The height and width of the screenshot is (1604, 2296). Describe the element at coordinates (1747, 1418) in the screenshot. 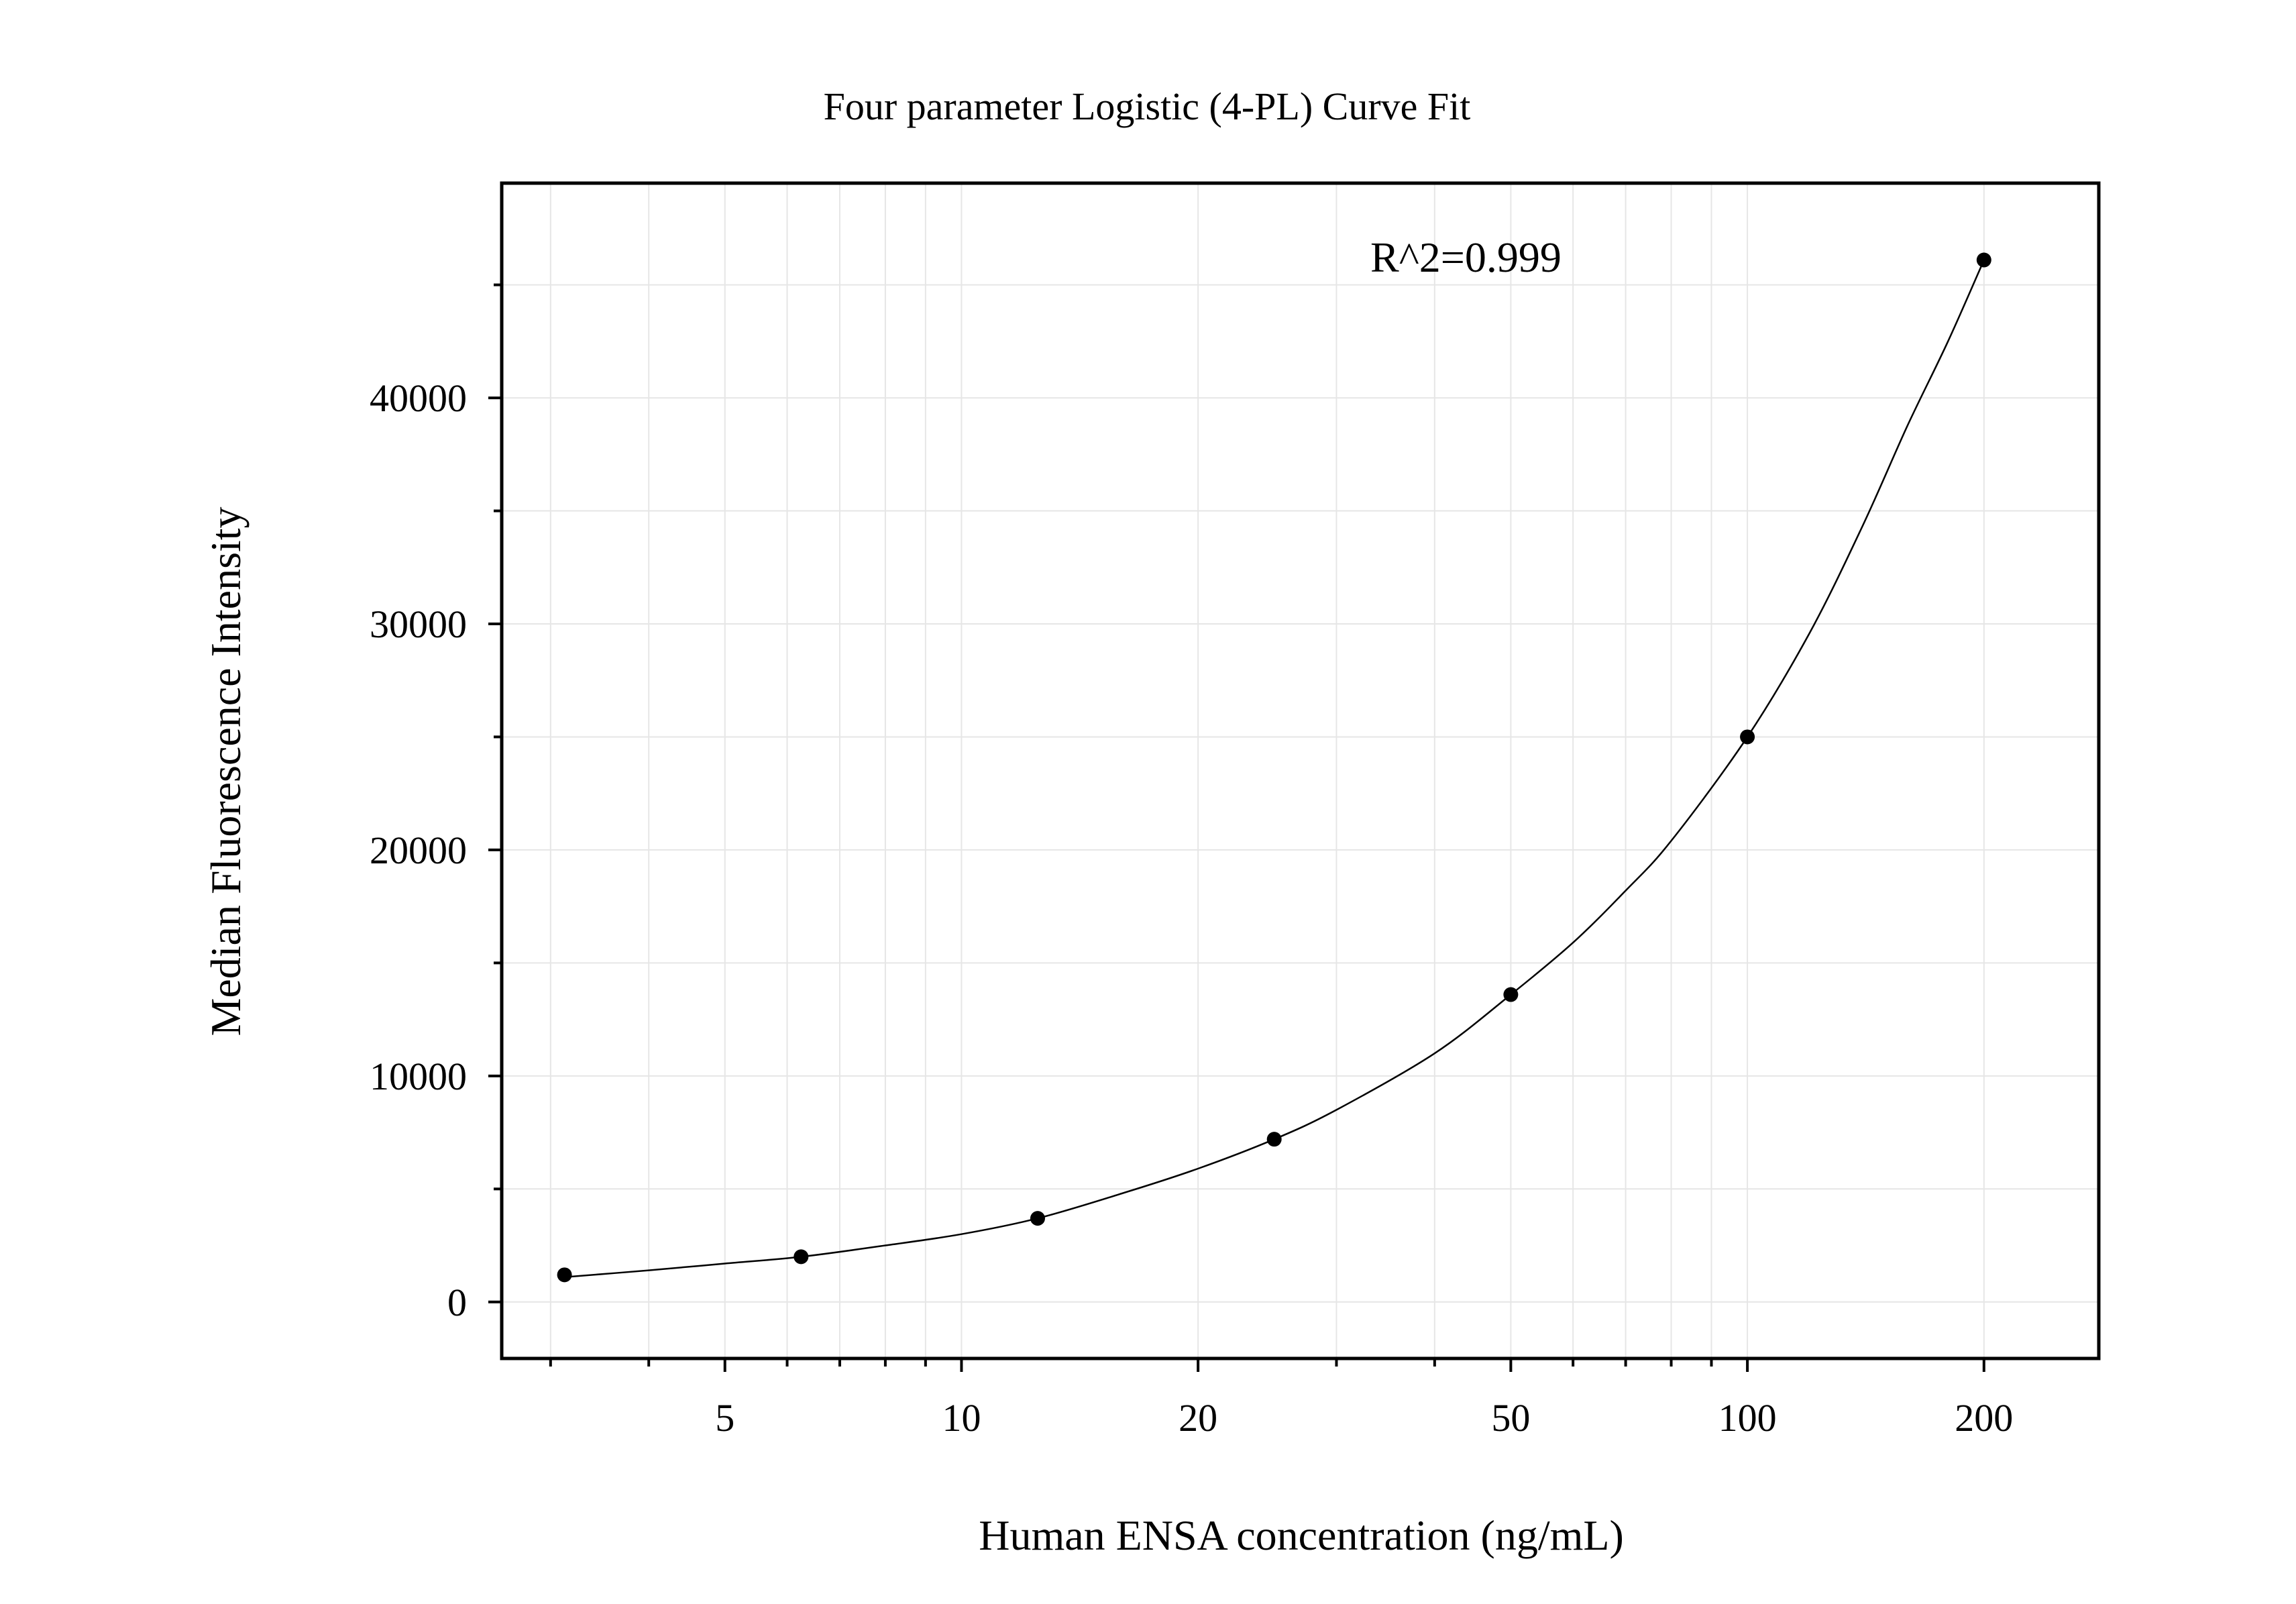

I see `x-tick-label: 100` at that location.